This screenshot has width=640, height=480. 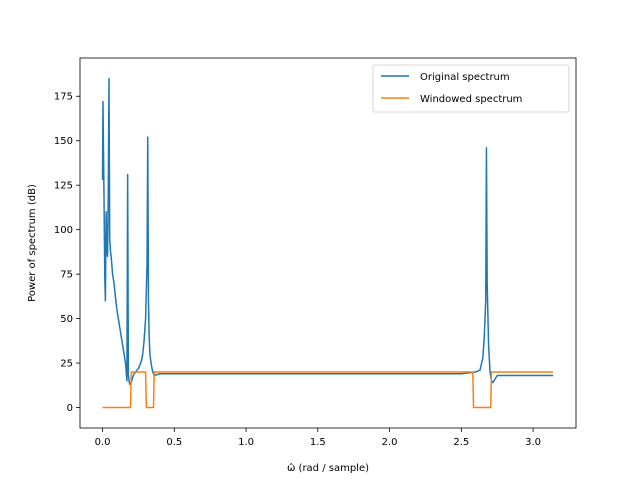 What do you see at coordinates (63, 230) in the screenshot?
I see `y-tick-label: 100` at bounding box center [63, 230].